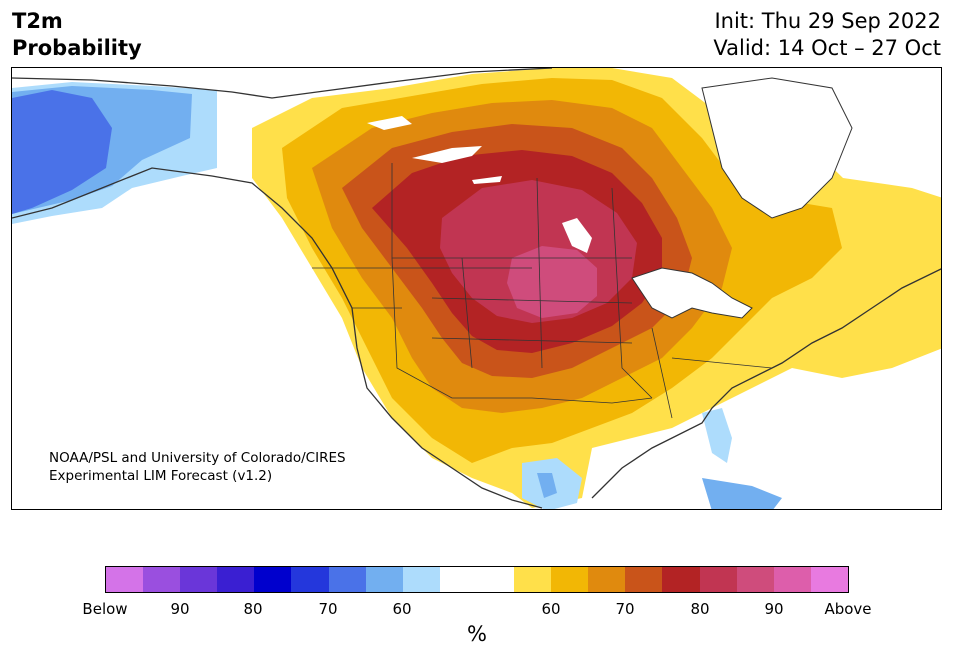  Describe the element at coordinates (328, 609) in the screenshot. I see `colorbar-tick-below-70: 70` at that location.